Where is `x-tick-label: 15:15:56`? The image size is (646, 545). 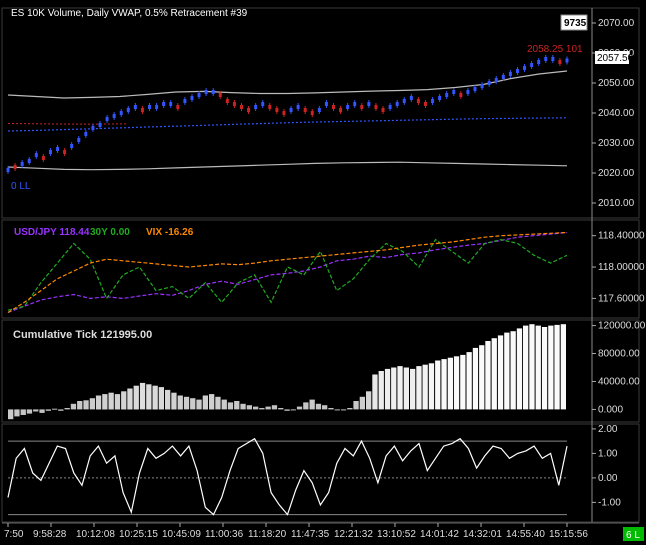
x-tick-label: 15:15:56 is located at coordinates (568, 534).